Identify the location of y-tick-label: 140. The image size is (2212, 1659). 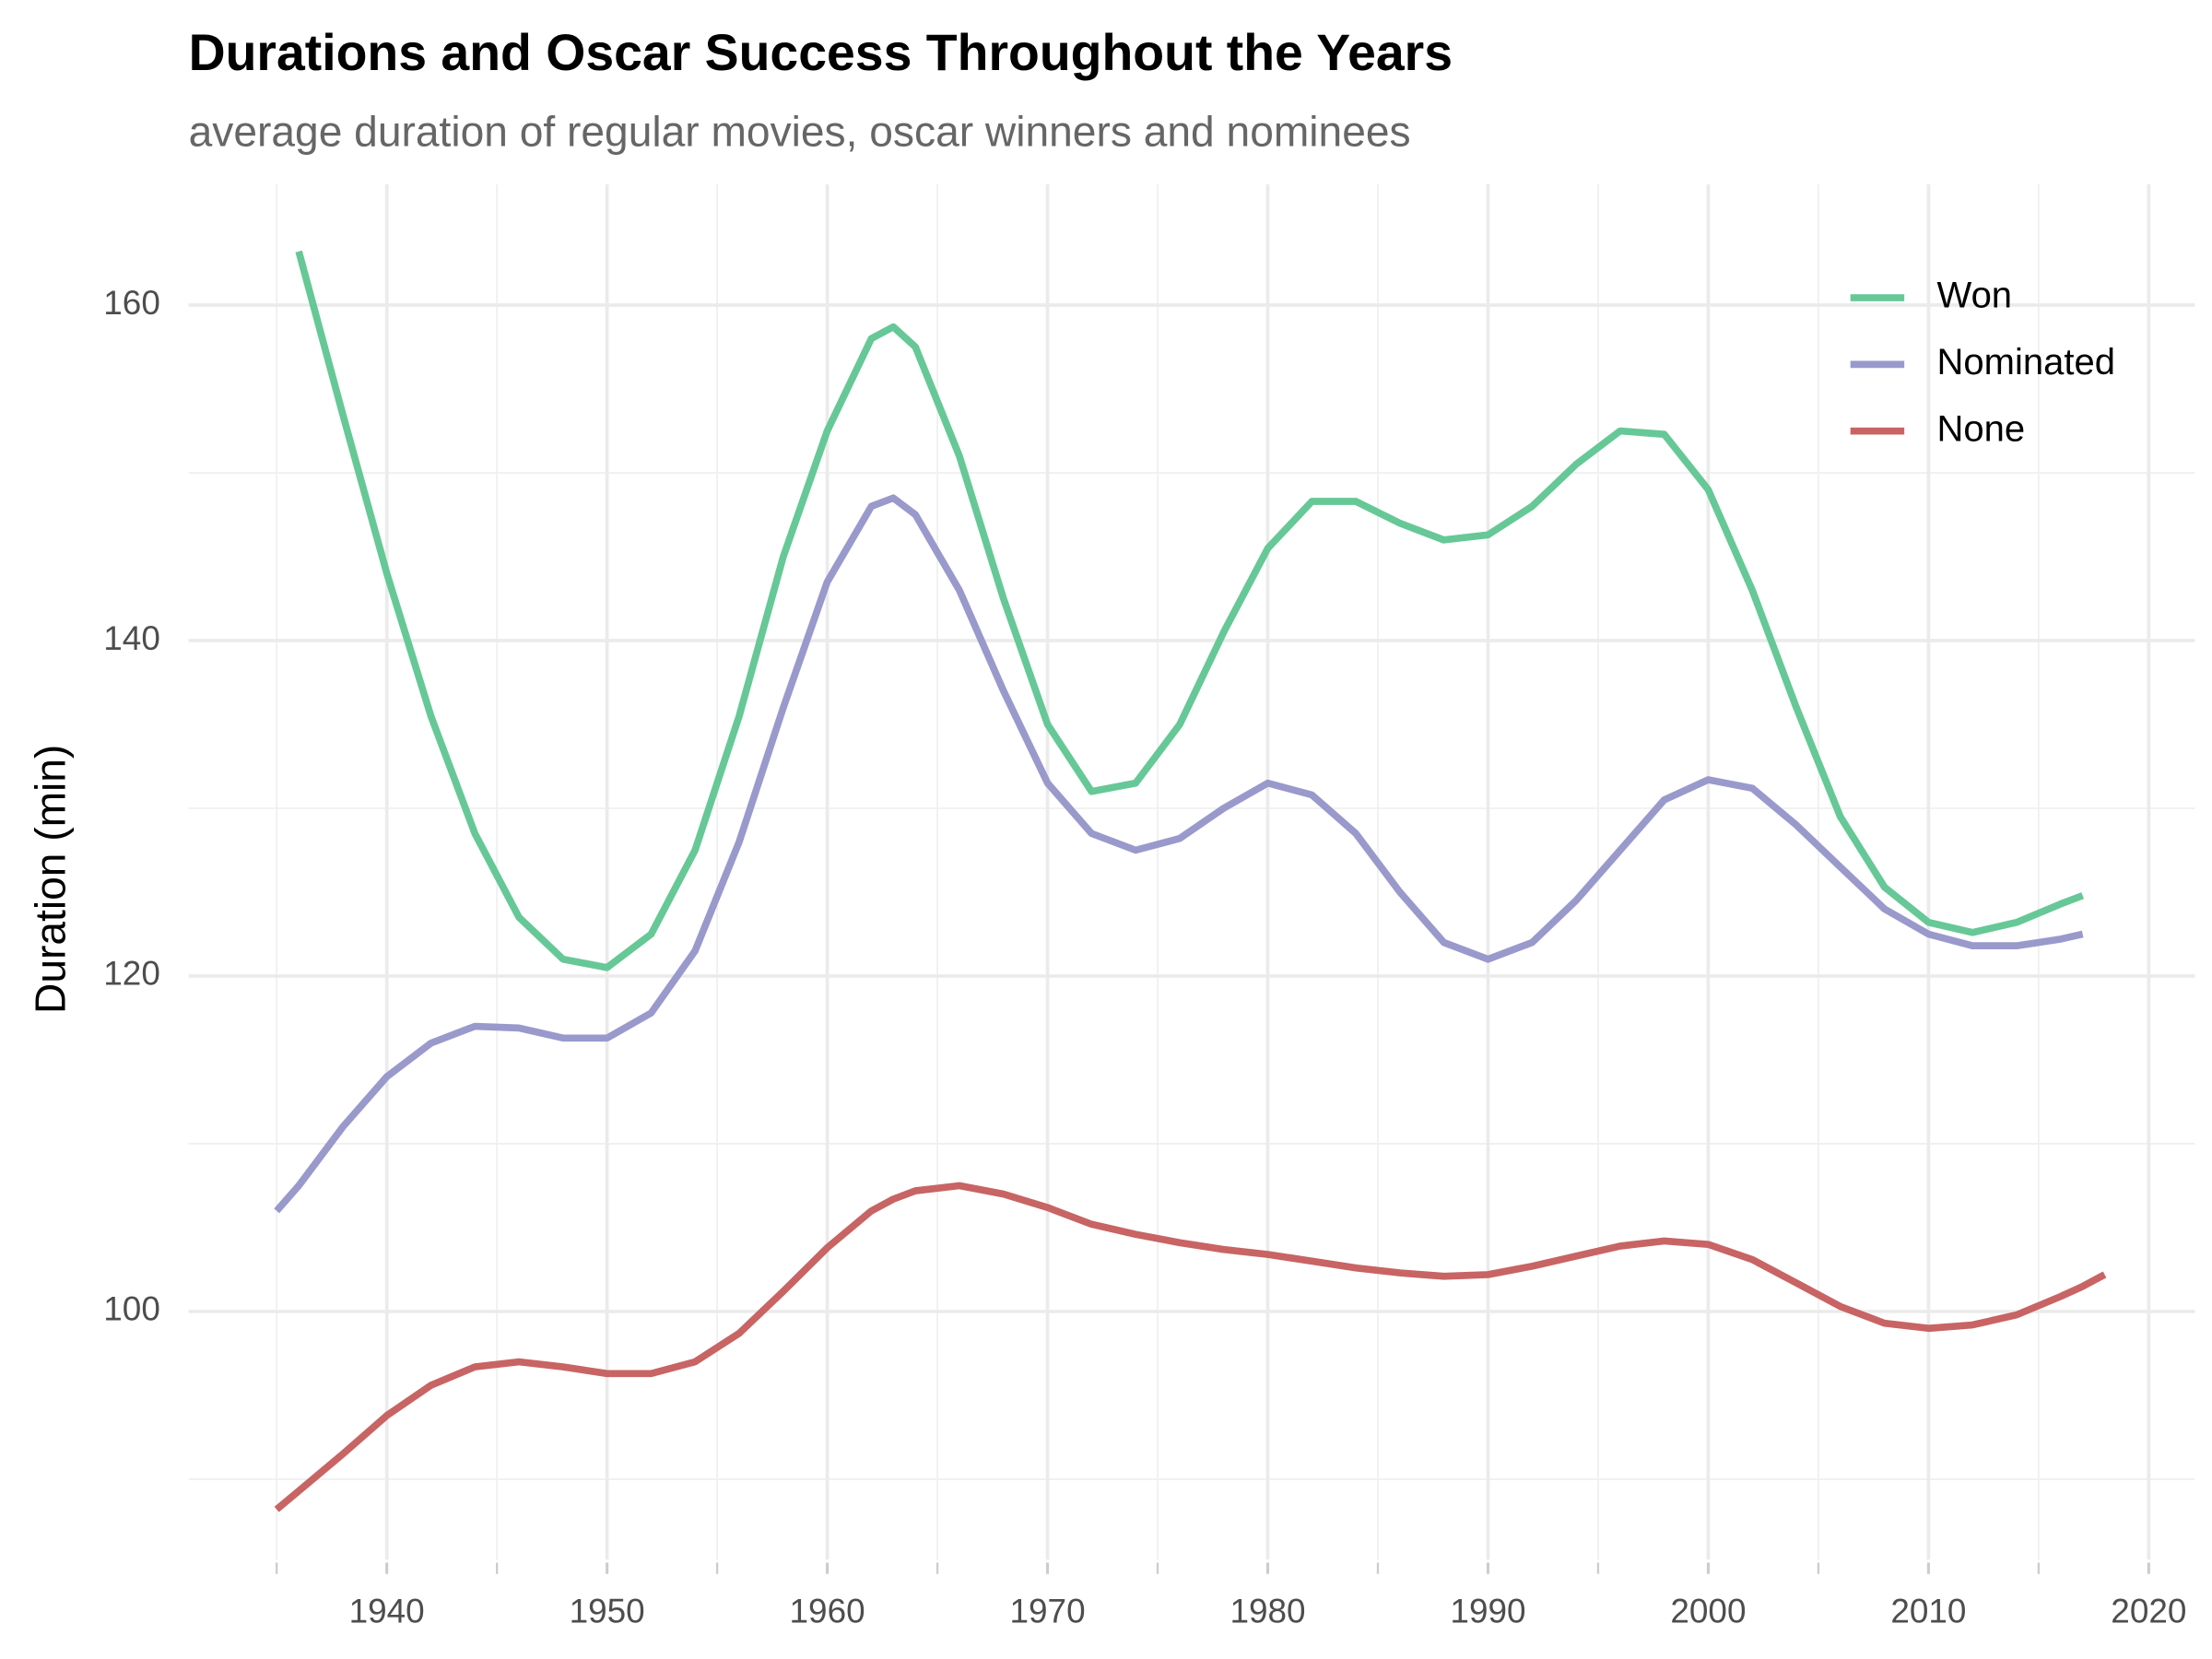
(131, 638).